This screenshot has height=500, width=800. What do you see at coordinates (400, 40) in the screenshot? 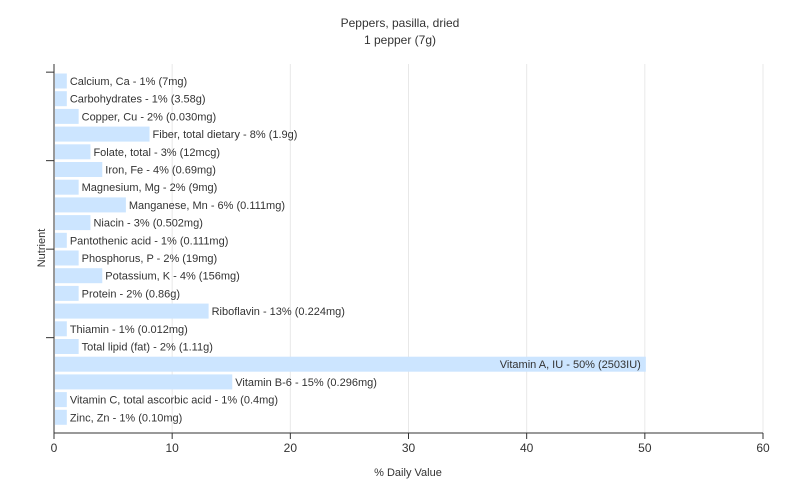
I see `chart-subtitle: 1 pepper (7g)` at bounding box center [400, 40].